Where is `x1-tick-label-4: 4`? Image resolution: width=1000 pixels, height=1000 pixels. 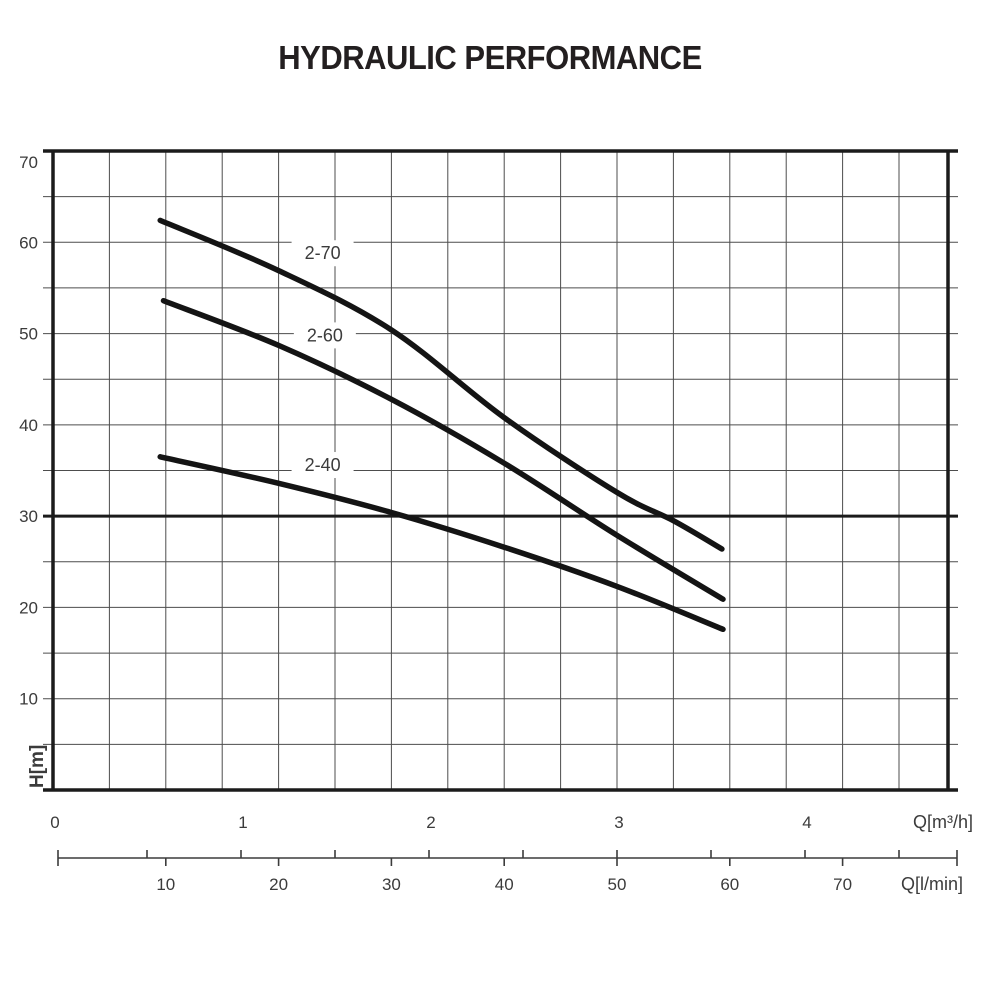 x1-tick-label-4: 4 is located at coordinates (806, 822).